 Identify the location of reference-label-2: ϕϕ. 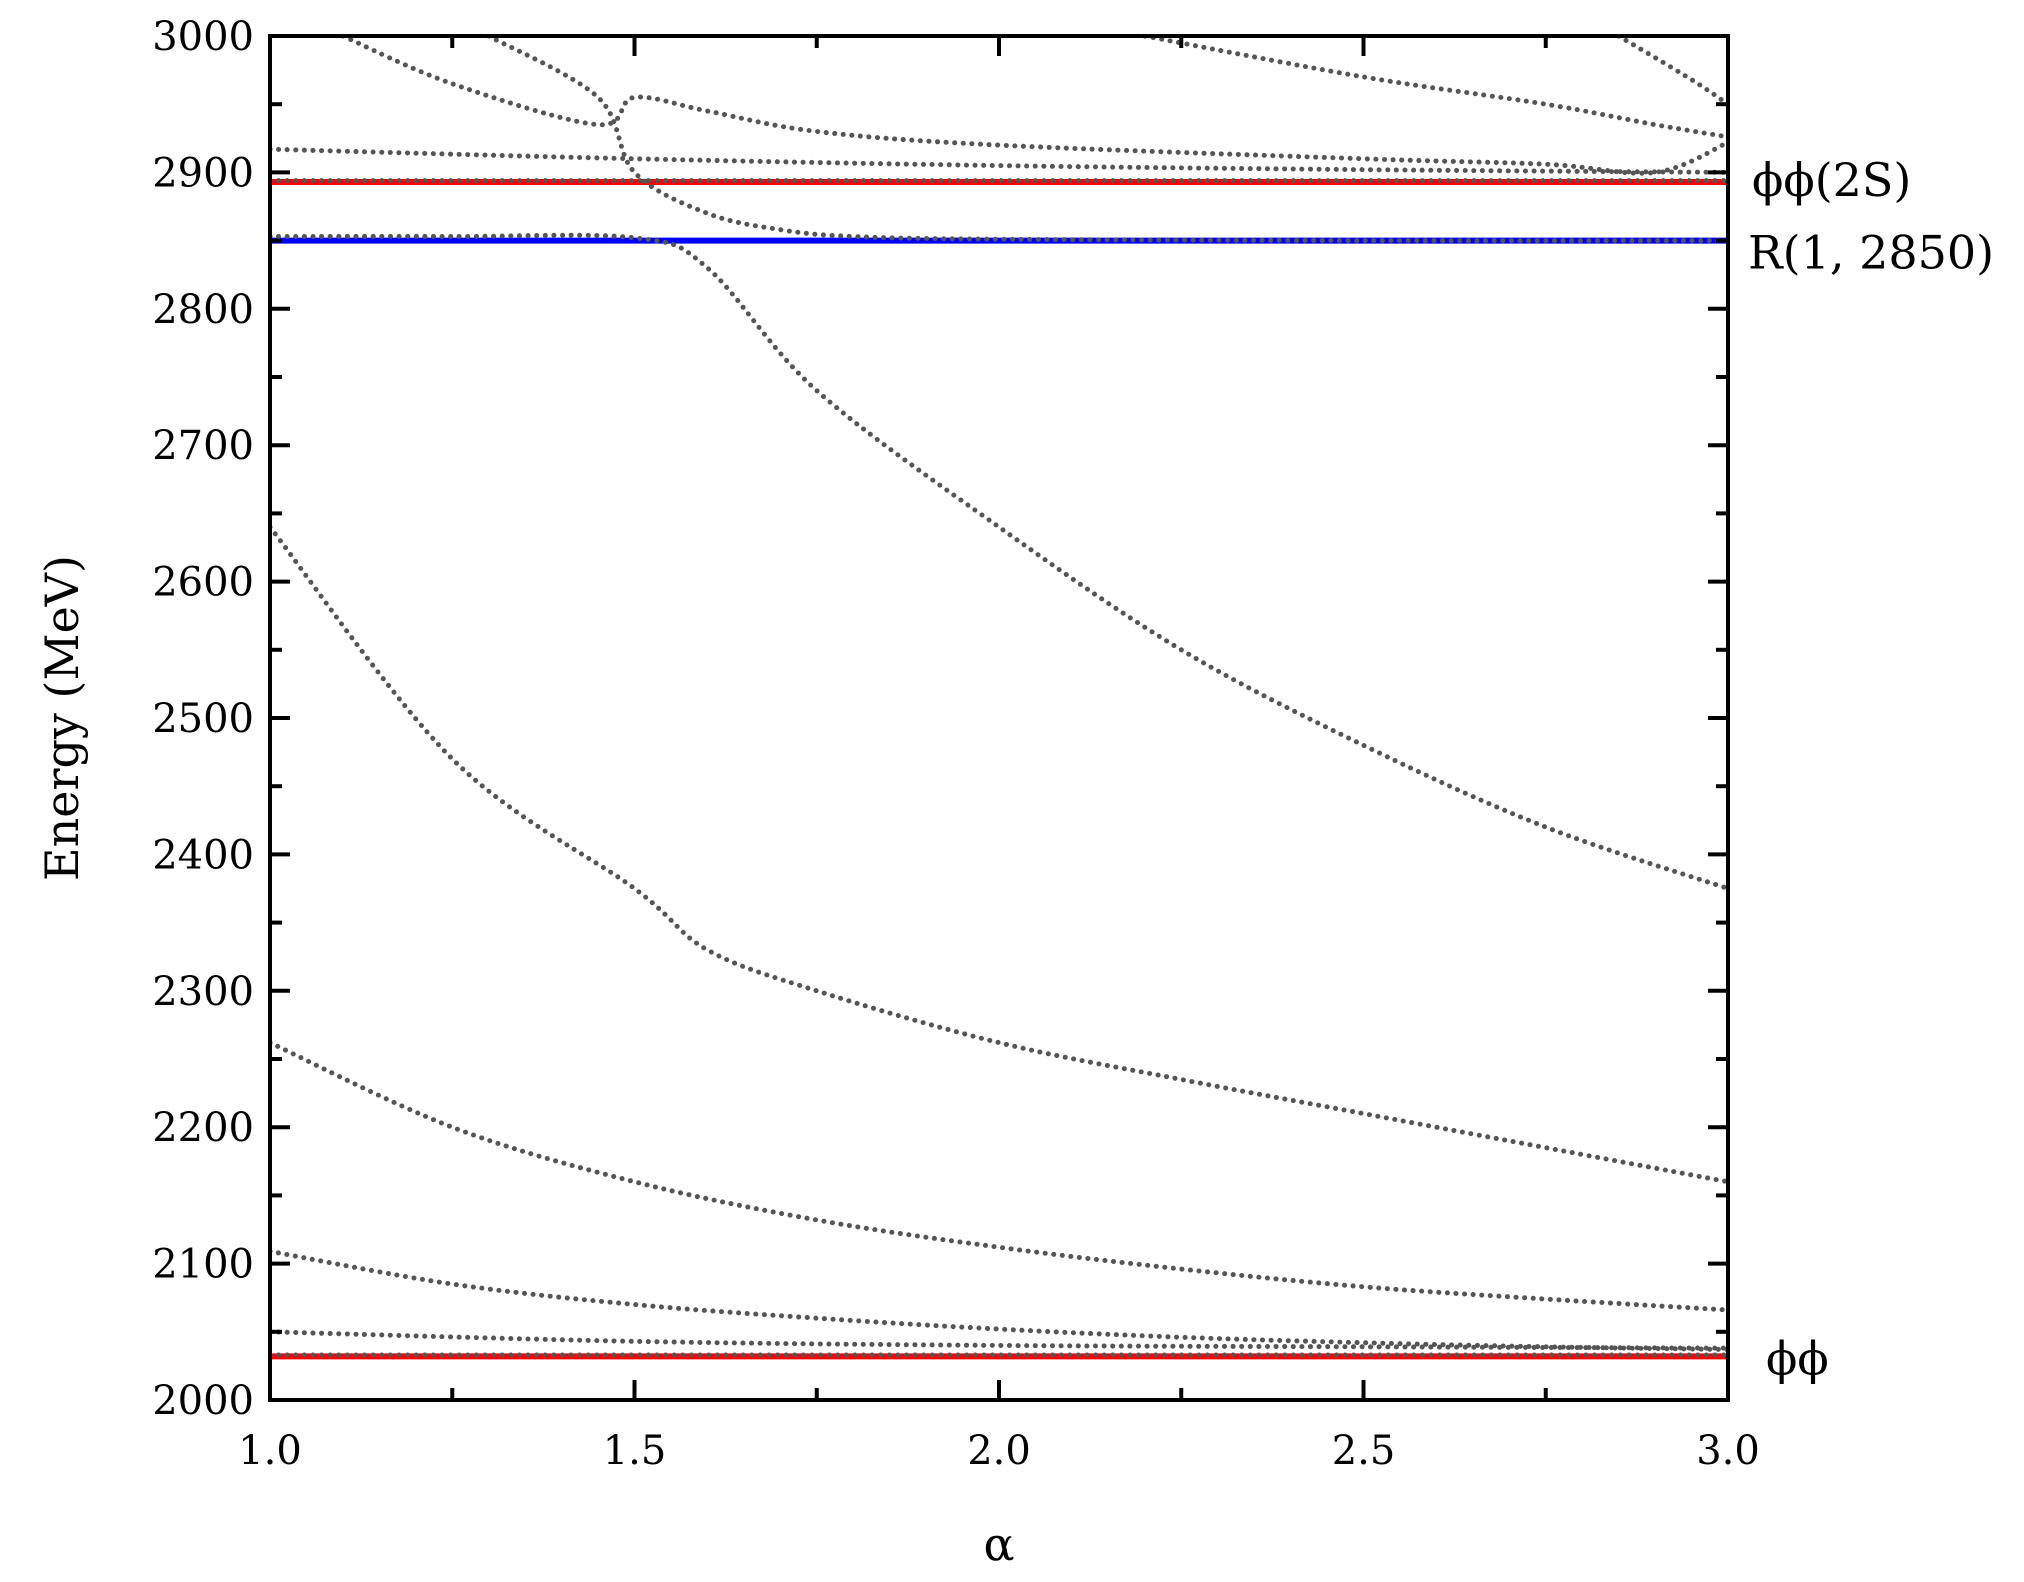
(1797, 1358).